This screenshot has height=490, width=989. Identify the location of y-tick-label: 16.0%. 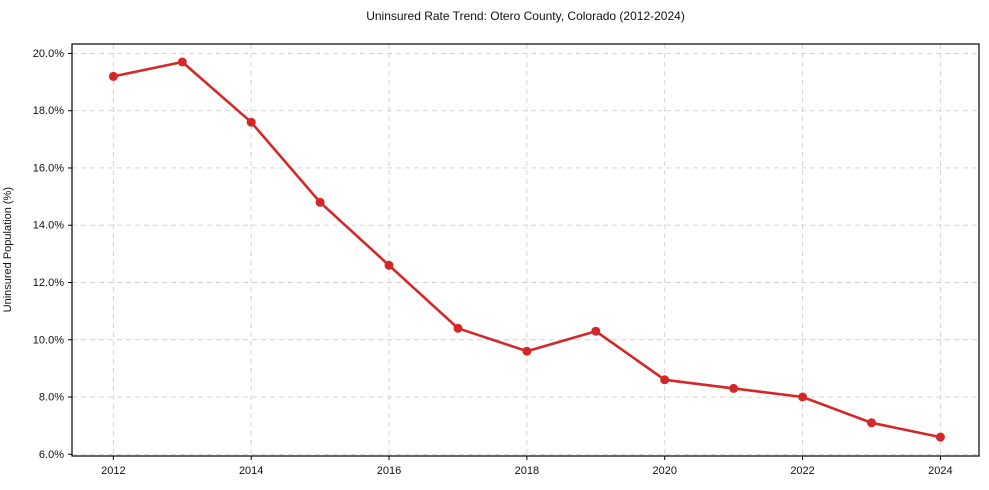
(48, 168).